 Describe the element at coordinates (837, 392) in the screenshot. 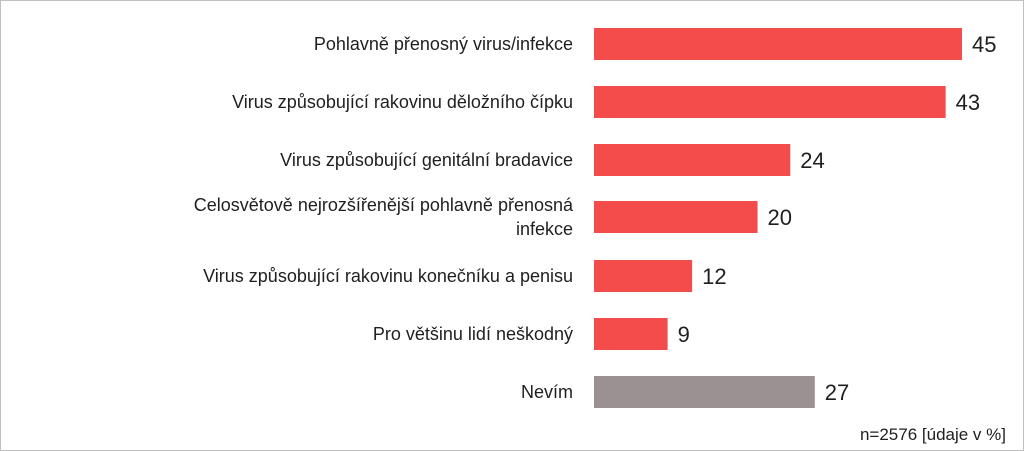

I see `value-label-7: 27` at that location.